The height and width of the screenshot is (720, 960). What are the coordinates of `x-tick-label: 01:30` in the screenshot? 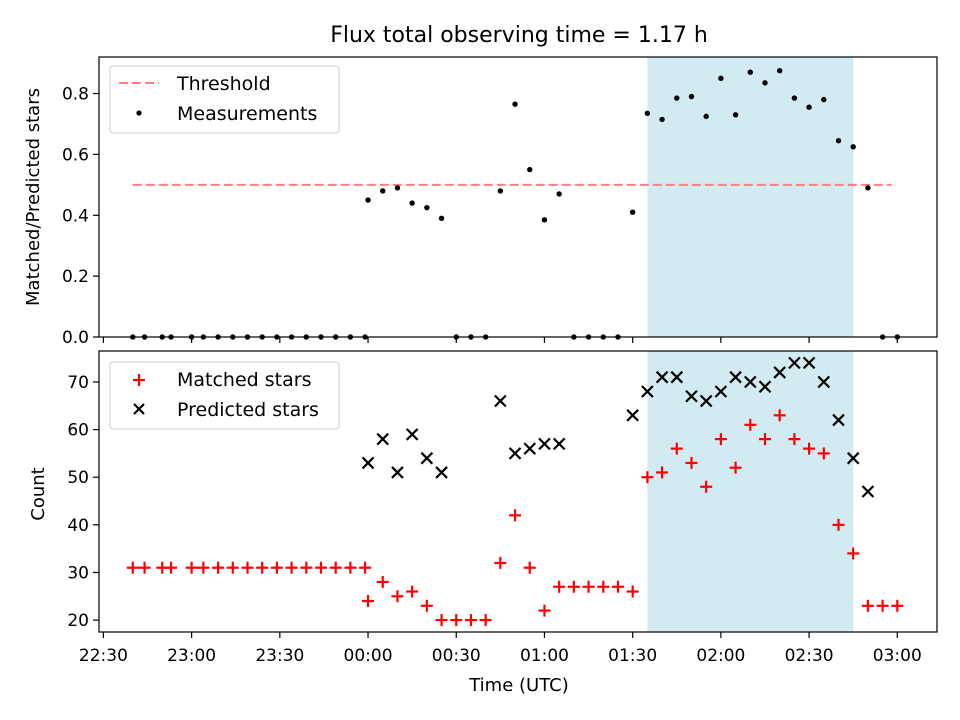 It's located at (632, 656).